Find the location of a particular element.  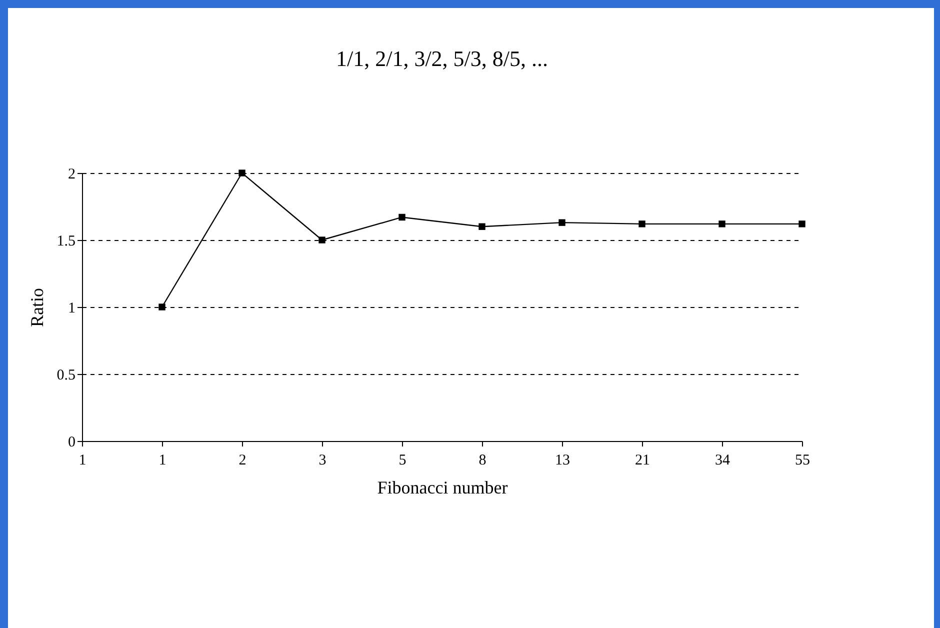

x-axis-title: Fibonacci number is located at coordinates (442, 488).